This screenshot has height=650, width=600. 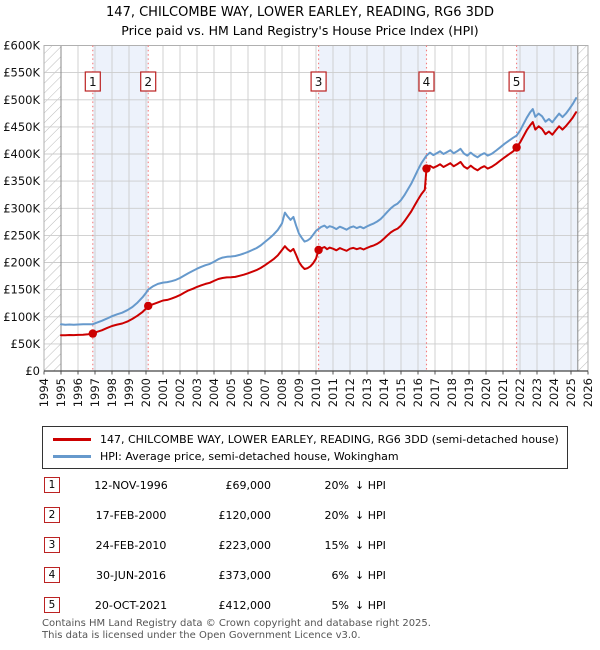 I want to click on x-tick-label: 2003, so click(x=197, y=392).